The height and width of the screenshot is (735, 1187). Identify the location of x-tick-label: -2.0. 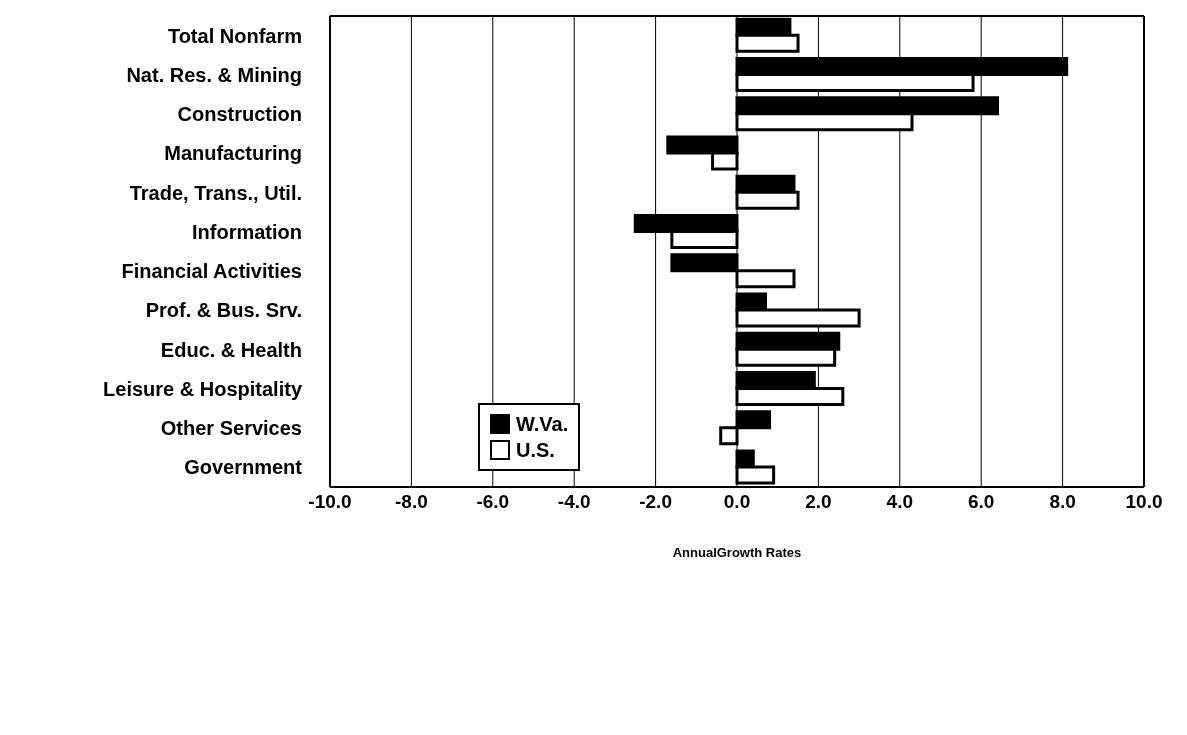
(655, 502).